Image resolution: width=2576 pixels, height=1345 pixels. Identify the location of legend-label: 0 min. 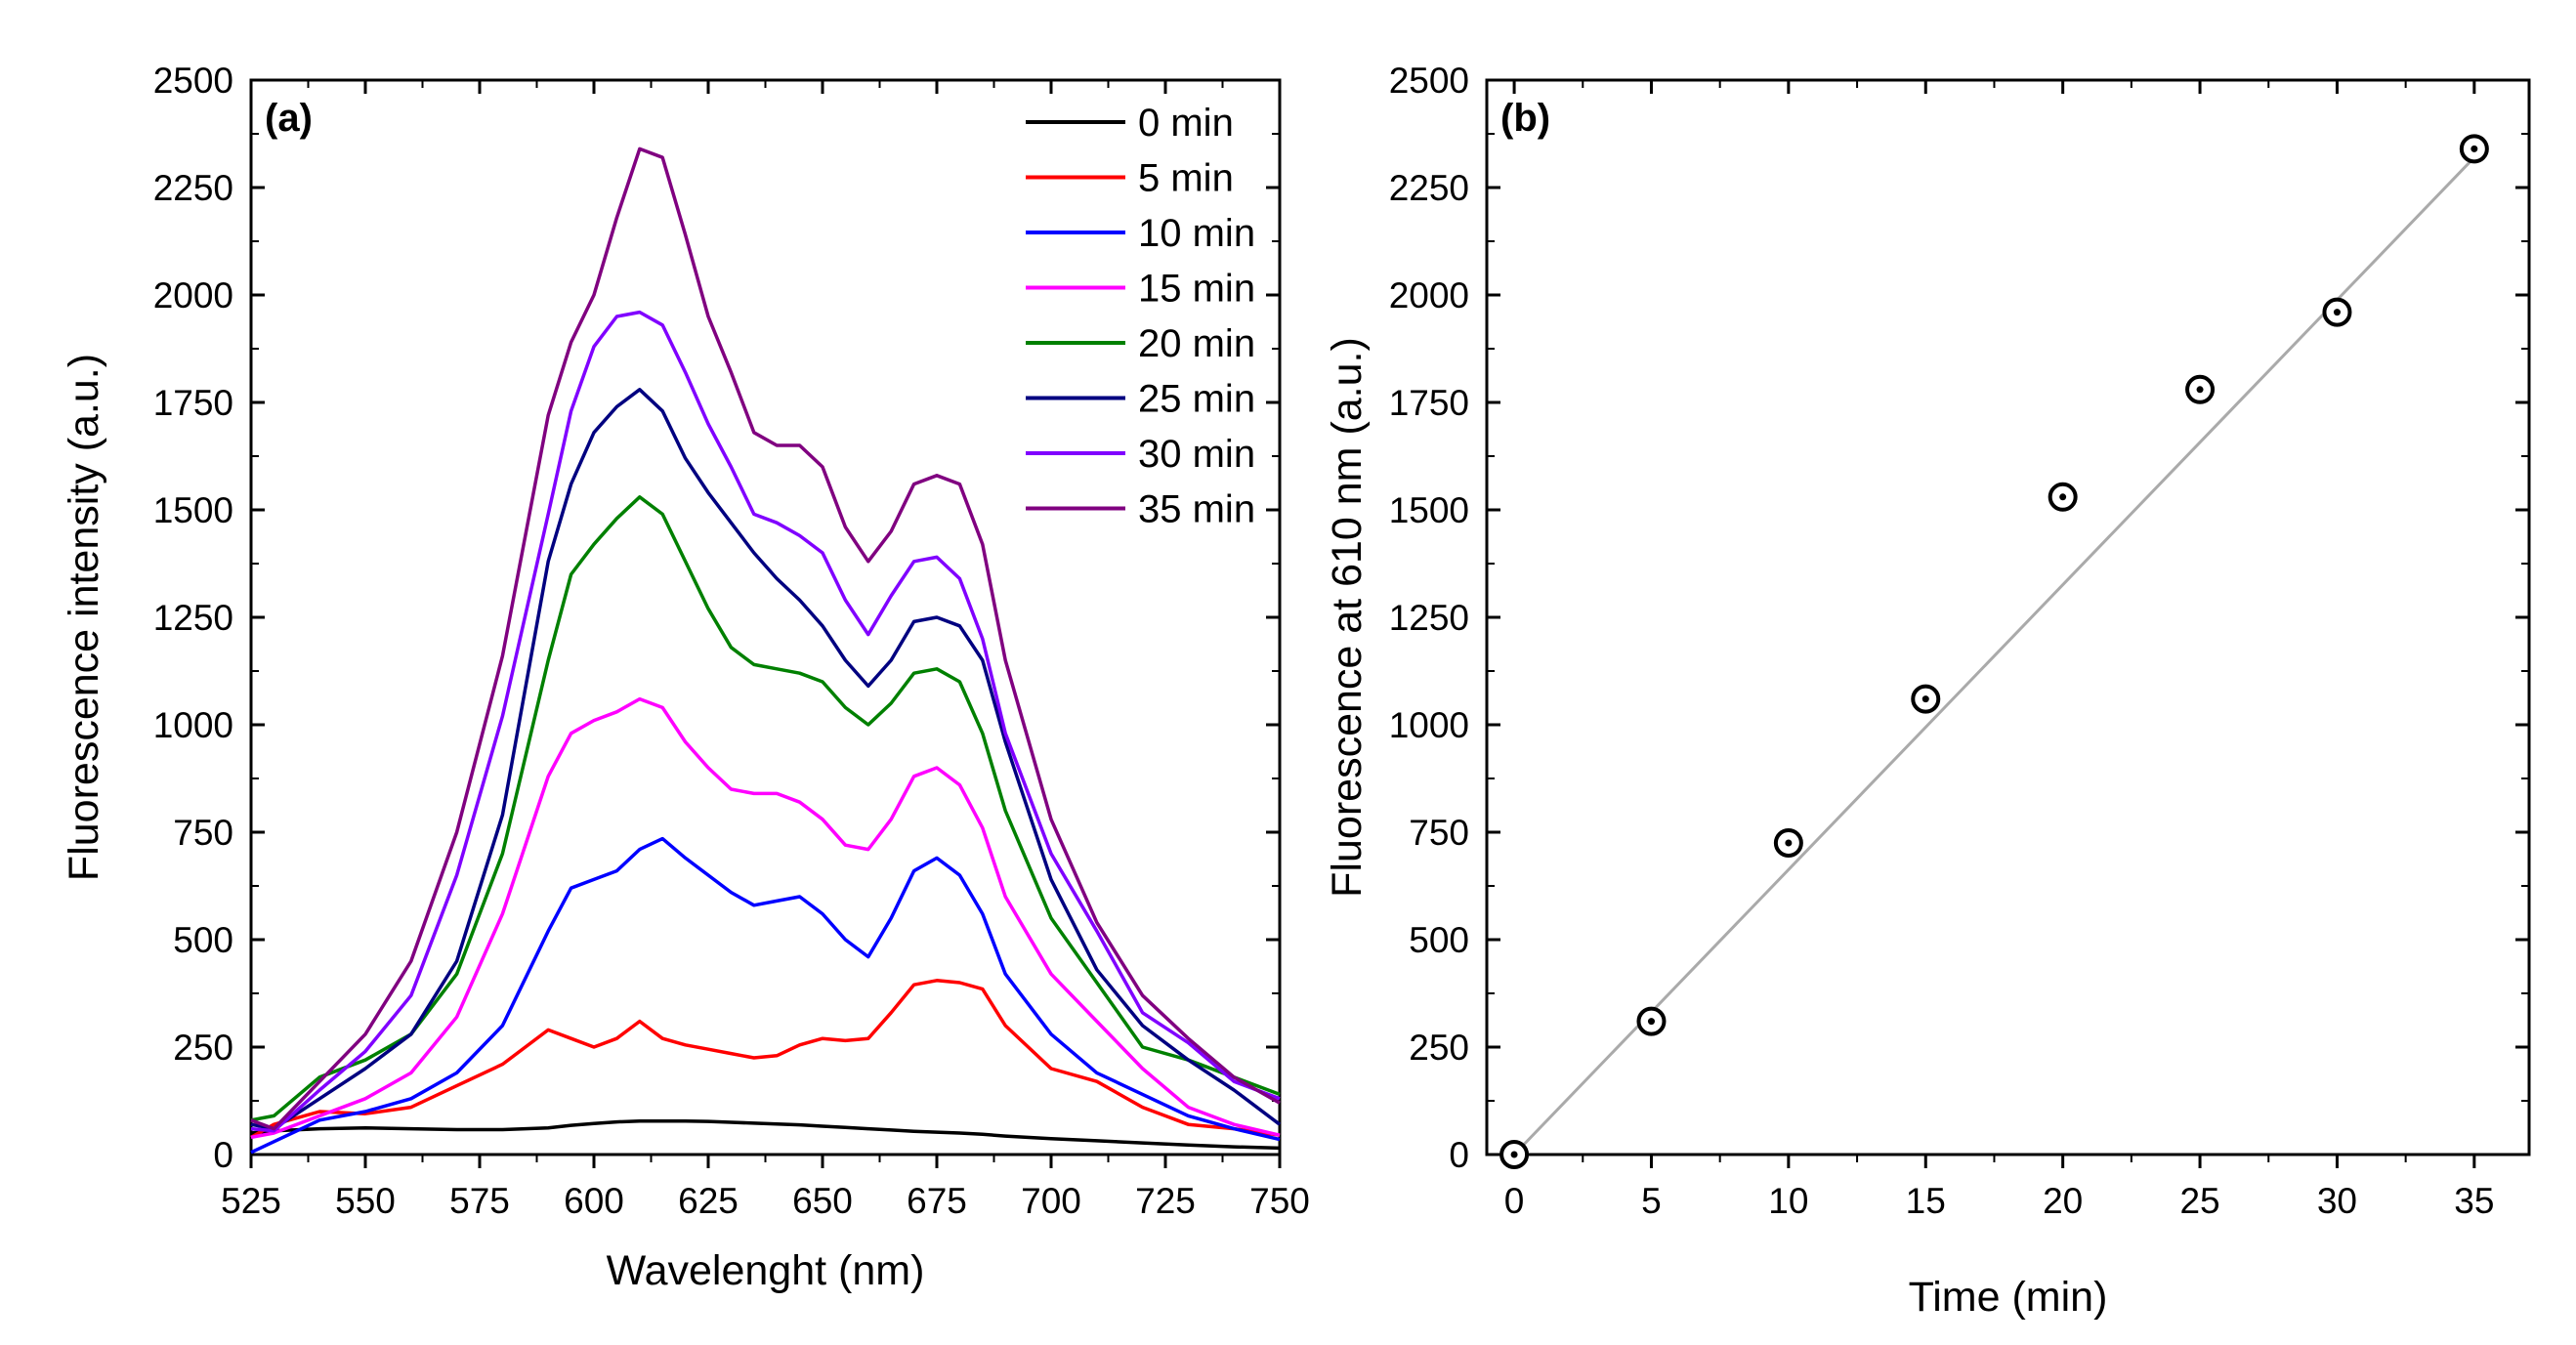
(1186, 123).